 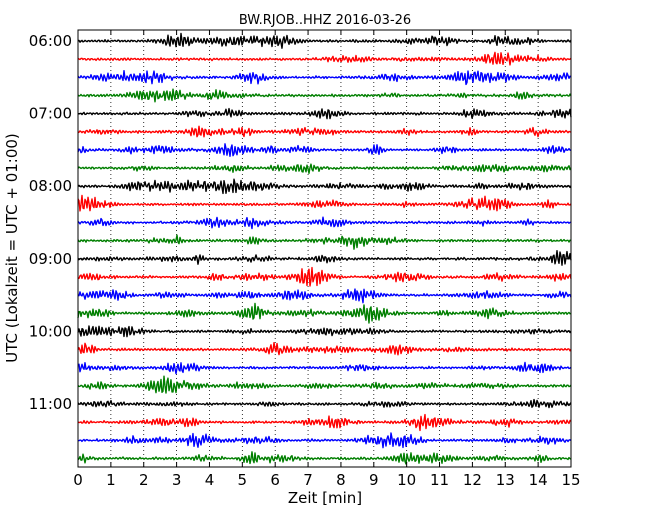 I want to click on x-tick-label: 5, so click(x=243, y=480).